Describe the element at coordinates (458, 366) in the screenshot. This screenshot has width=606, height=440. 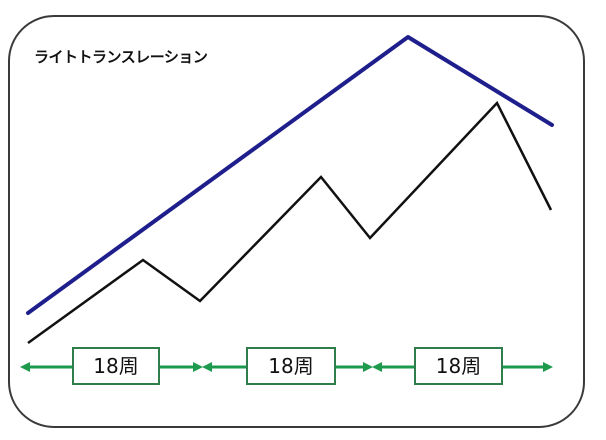
I see `period-label-3: 18周` at that location.